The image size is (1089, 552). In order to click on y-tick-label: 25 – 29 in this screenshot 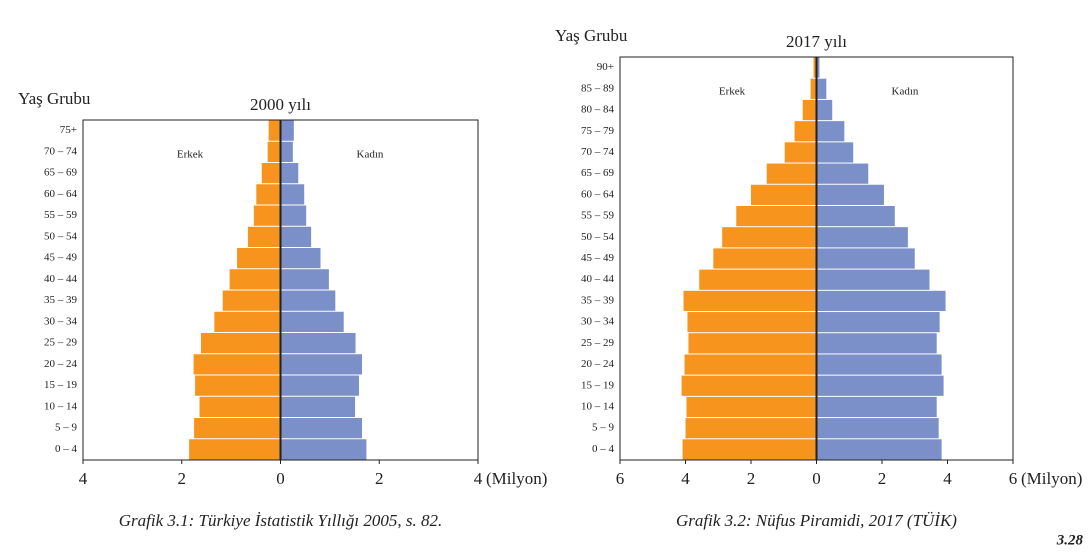, I will do `click(61, 343)`.